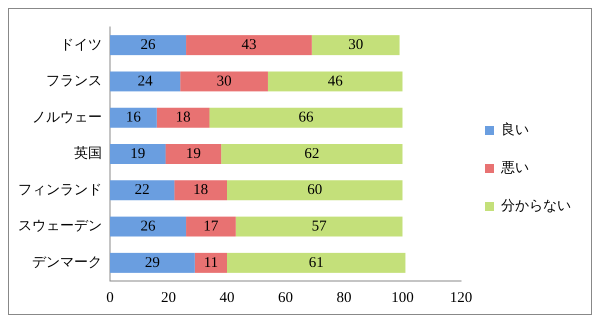 The image size is (600, 323). What do you see at coordinates (536, 206) in the screenshot?
I see `legend-label: 分からない` at bounding box center [536, 206].